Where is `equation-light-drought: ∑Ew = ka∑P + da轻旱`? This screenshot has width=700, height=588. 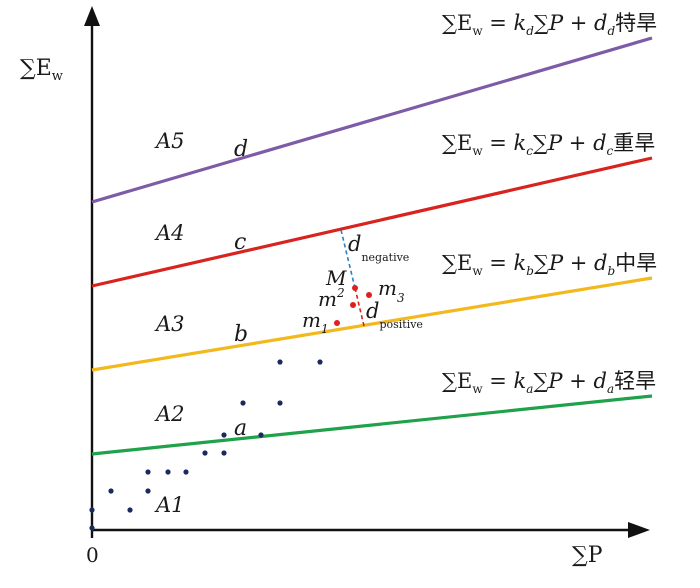 equation-light-drought: ∑Ew = ka∑P + da轻旱 is located at coordinates (549, 382).